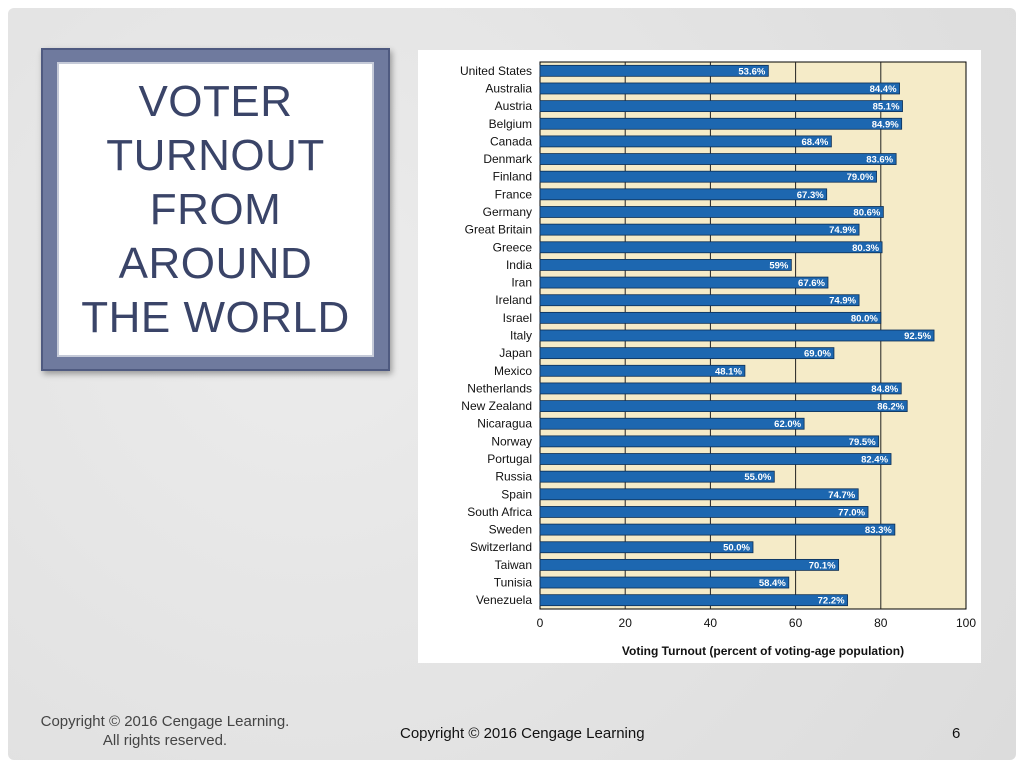  I want to click on category-label: Austria, so click(514, 106).